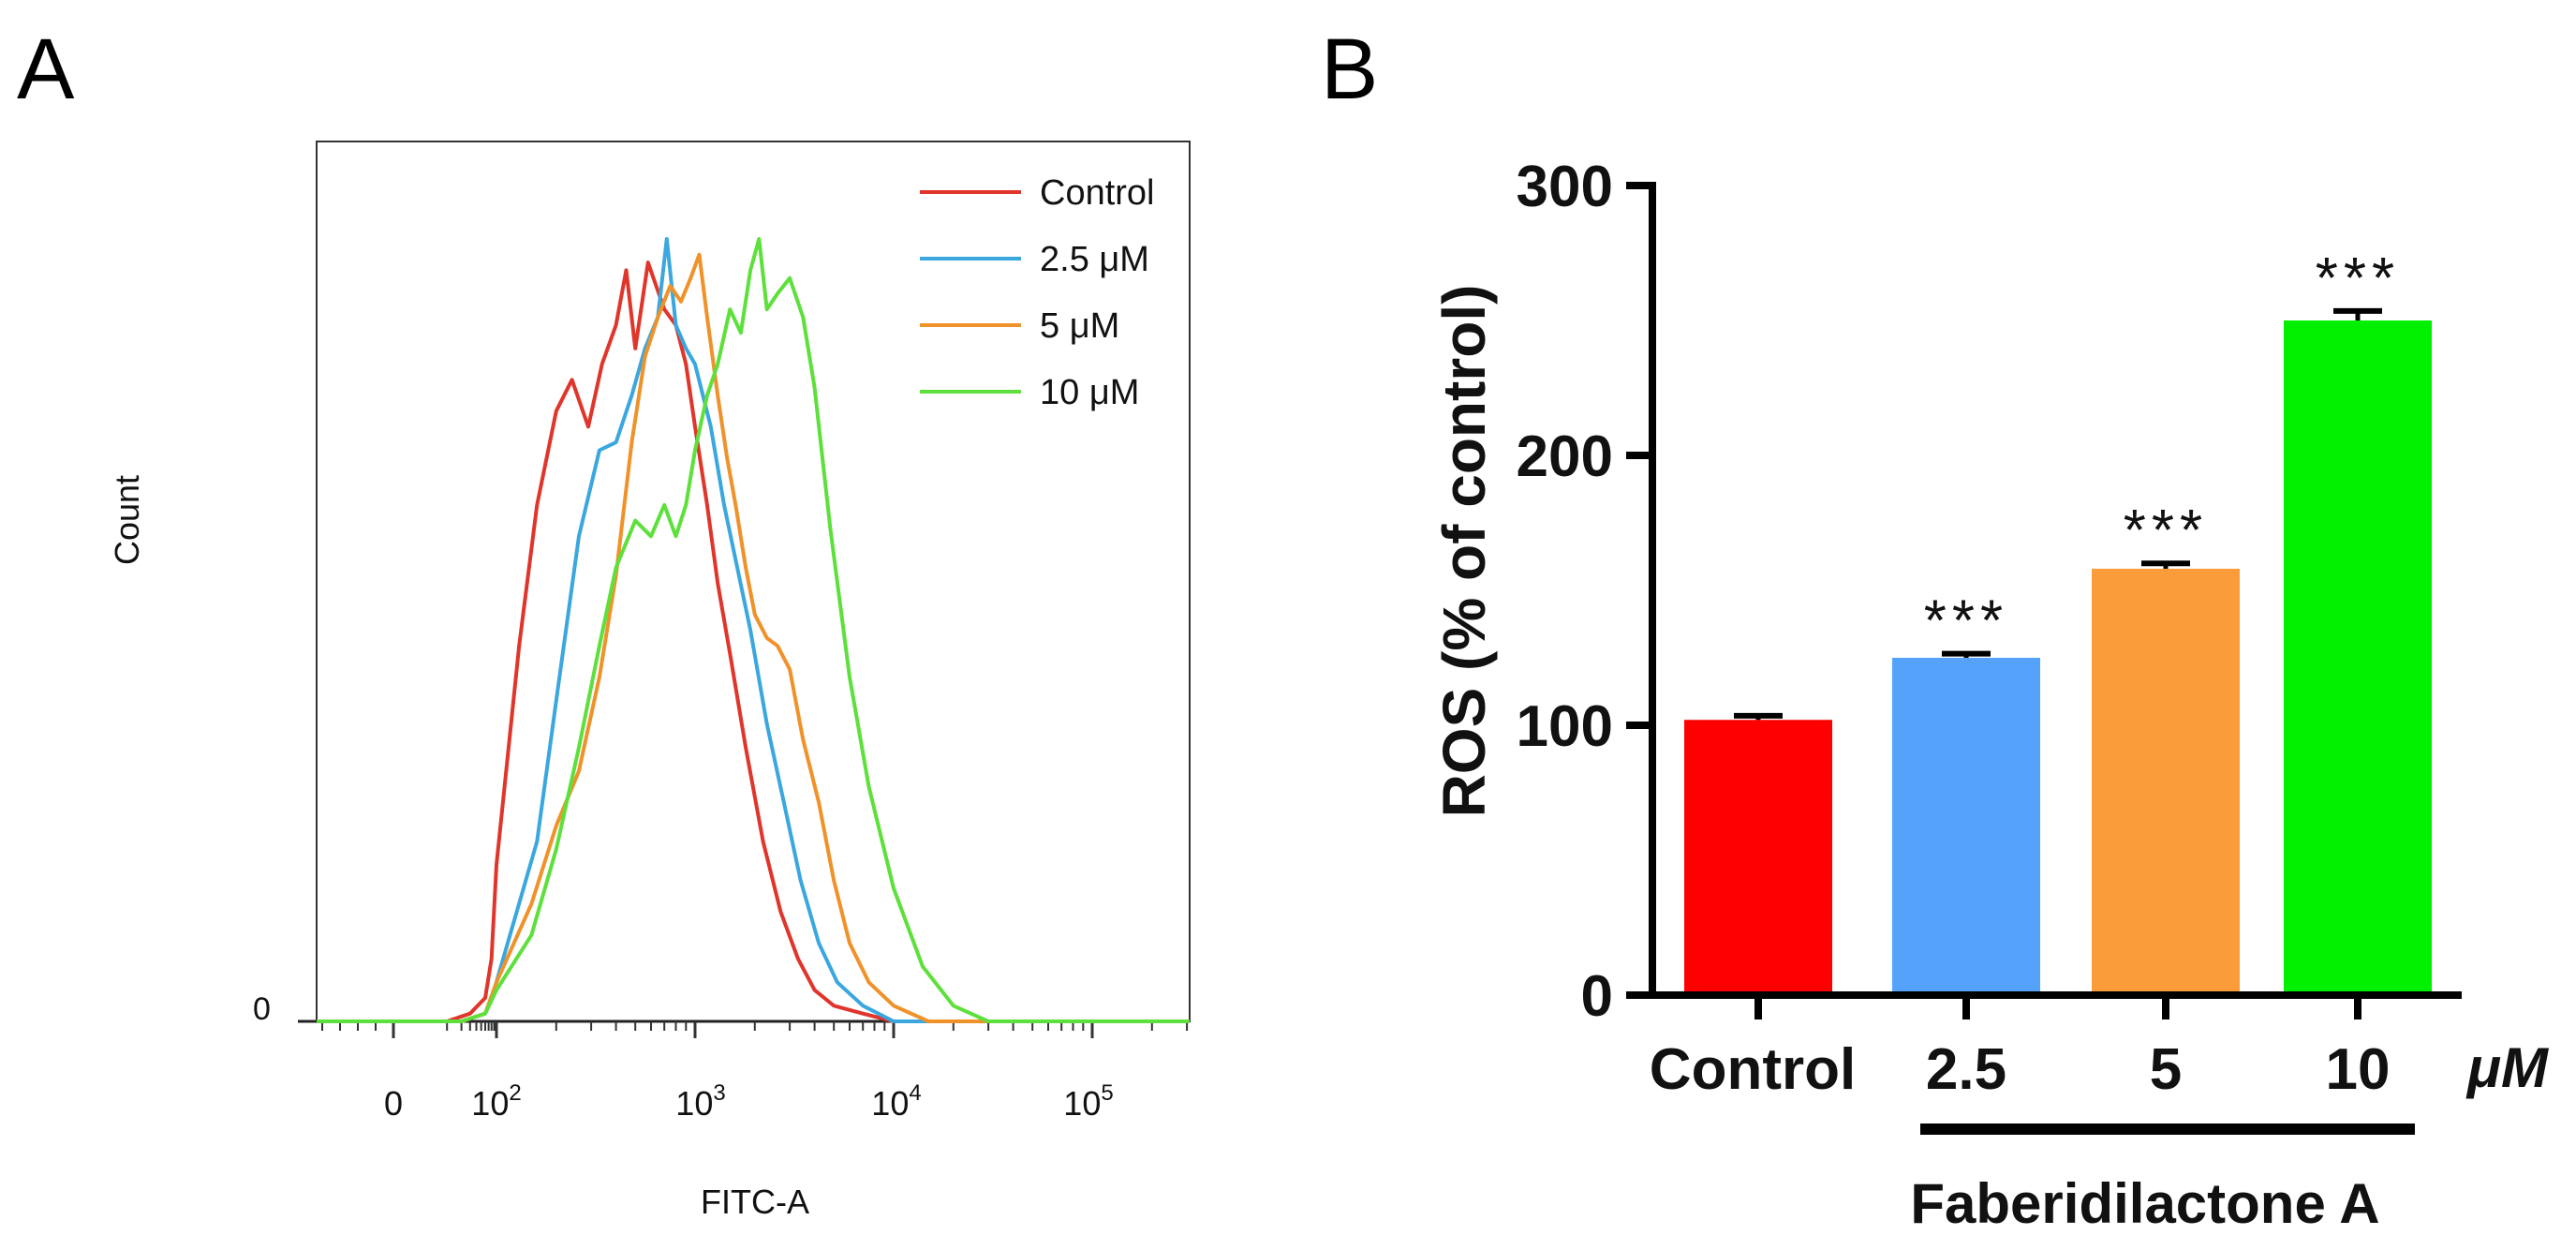  Describe the element at coordinates (1565, 187) in the screenshot. I see `bar-chart-y-tick-label: 300` at that location.